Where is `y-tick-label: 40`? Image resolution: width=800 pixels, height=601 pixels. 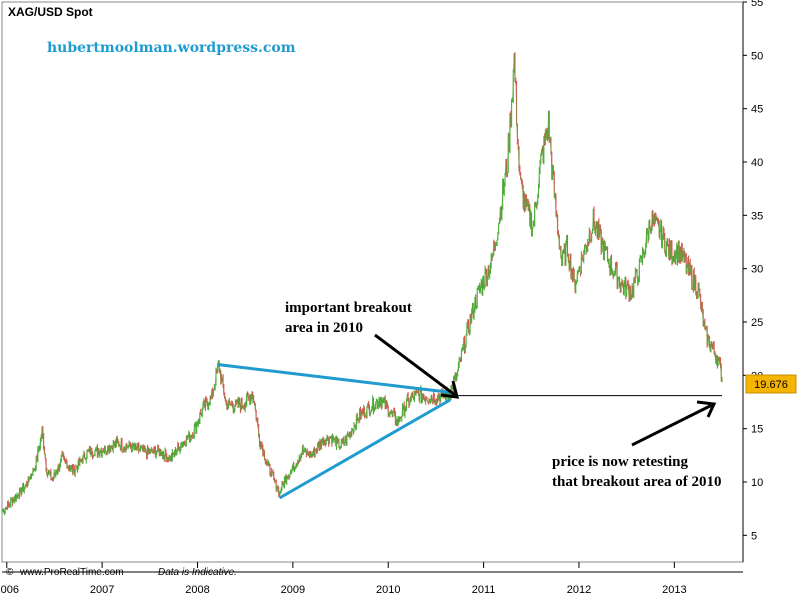
y-tick-label: 40 is located at coordinates (757, 163).